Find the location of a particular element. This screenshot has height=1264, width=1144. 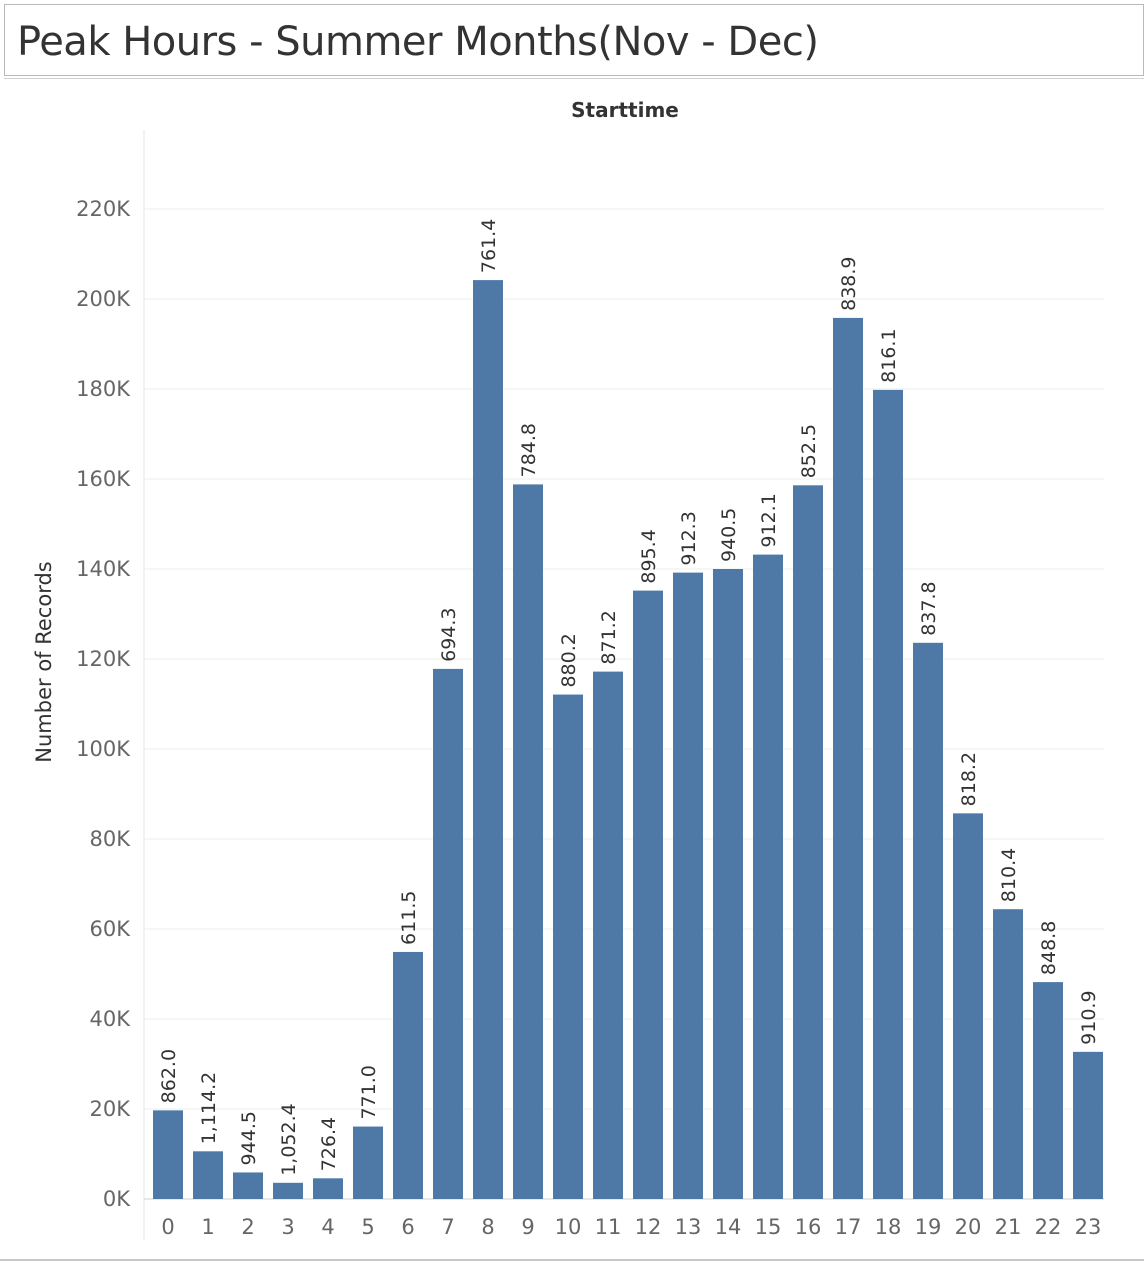

data-label: 862.0 is located at coordinates (169, 1076).